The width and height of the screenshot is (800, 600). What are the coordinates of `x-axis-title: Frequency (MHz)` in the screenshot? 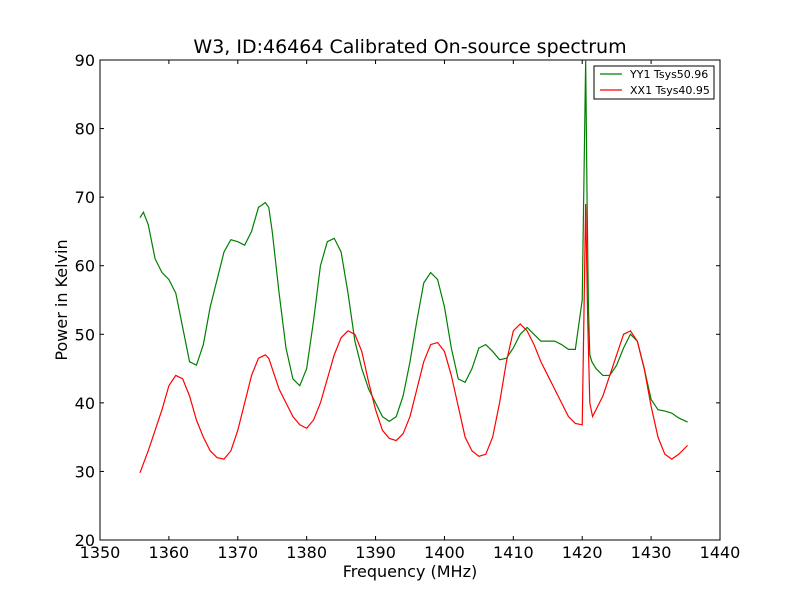 It's located at (410, 571).